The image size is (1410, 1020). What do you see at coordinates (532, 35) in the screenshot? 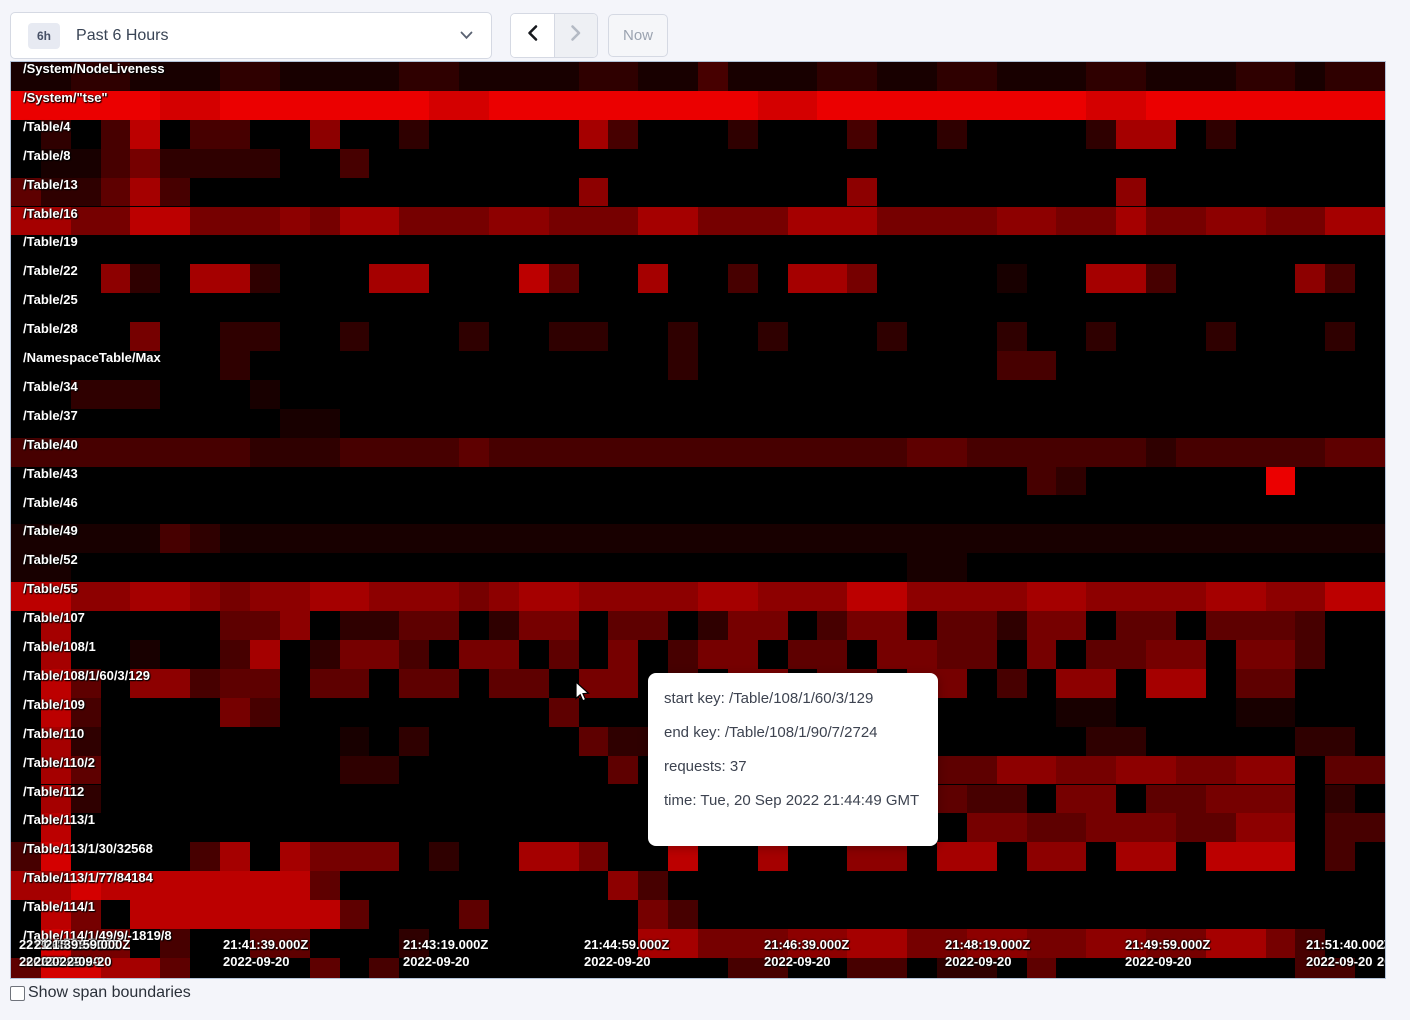
I see `shift-back-button` at bounding box center [532, 35].